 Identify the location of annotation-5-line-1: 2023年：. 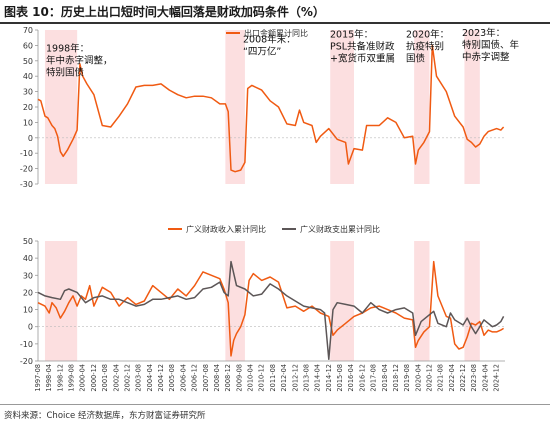
(483, 33).